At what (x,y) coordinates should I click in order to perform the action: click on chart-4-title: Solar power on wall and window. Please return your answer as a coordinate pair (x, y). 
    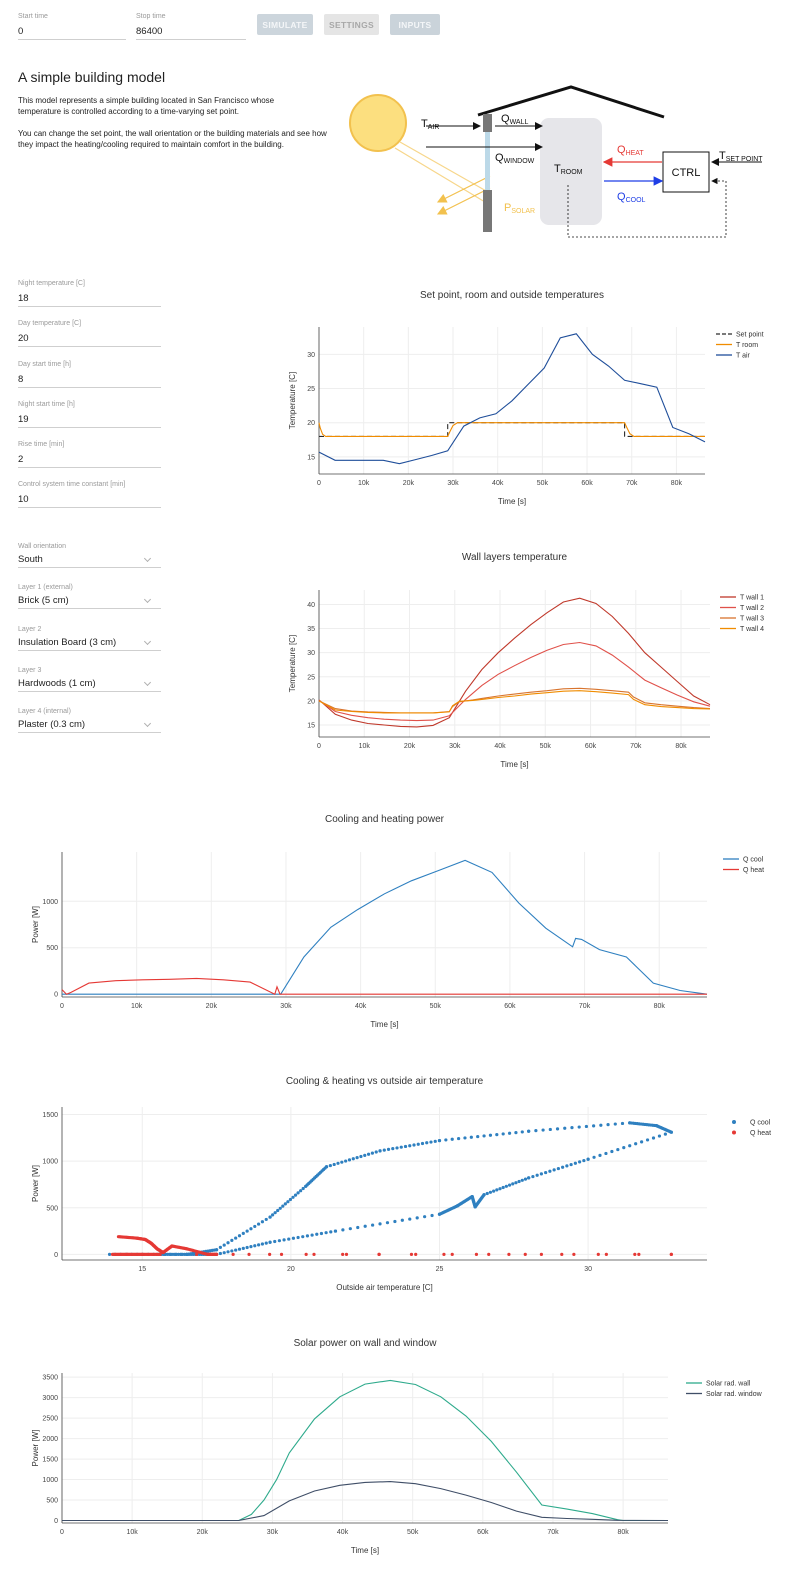
    Looking at the image, I should click on (366, 1343).